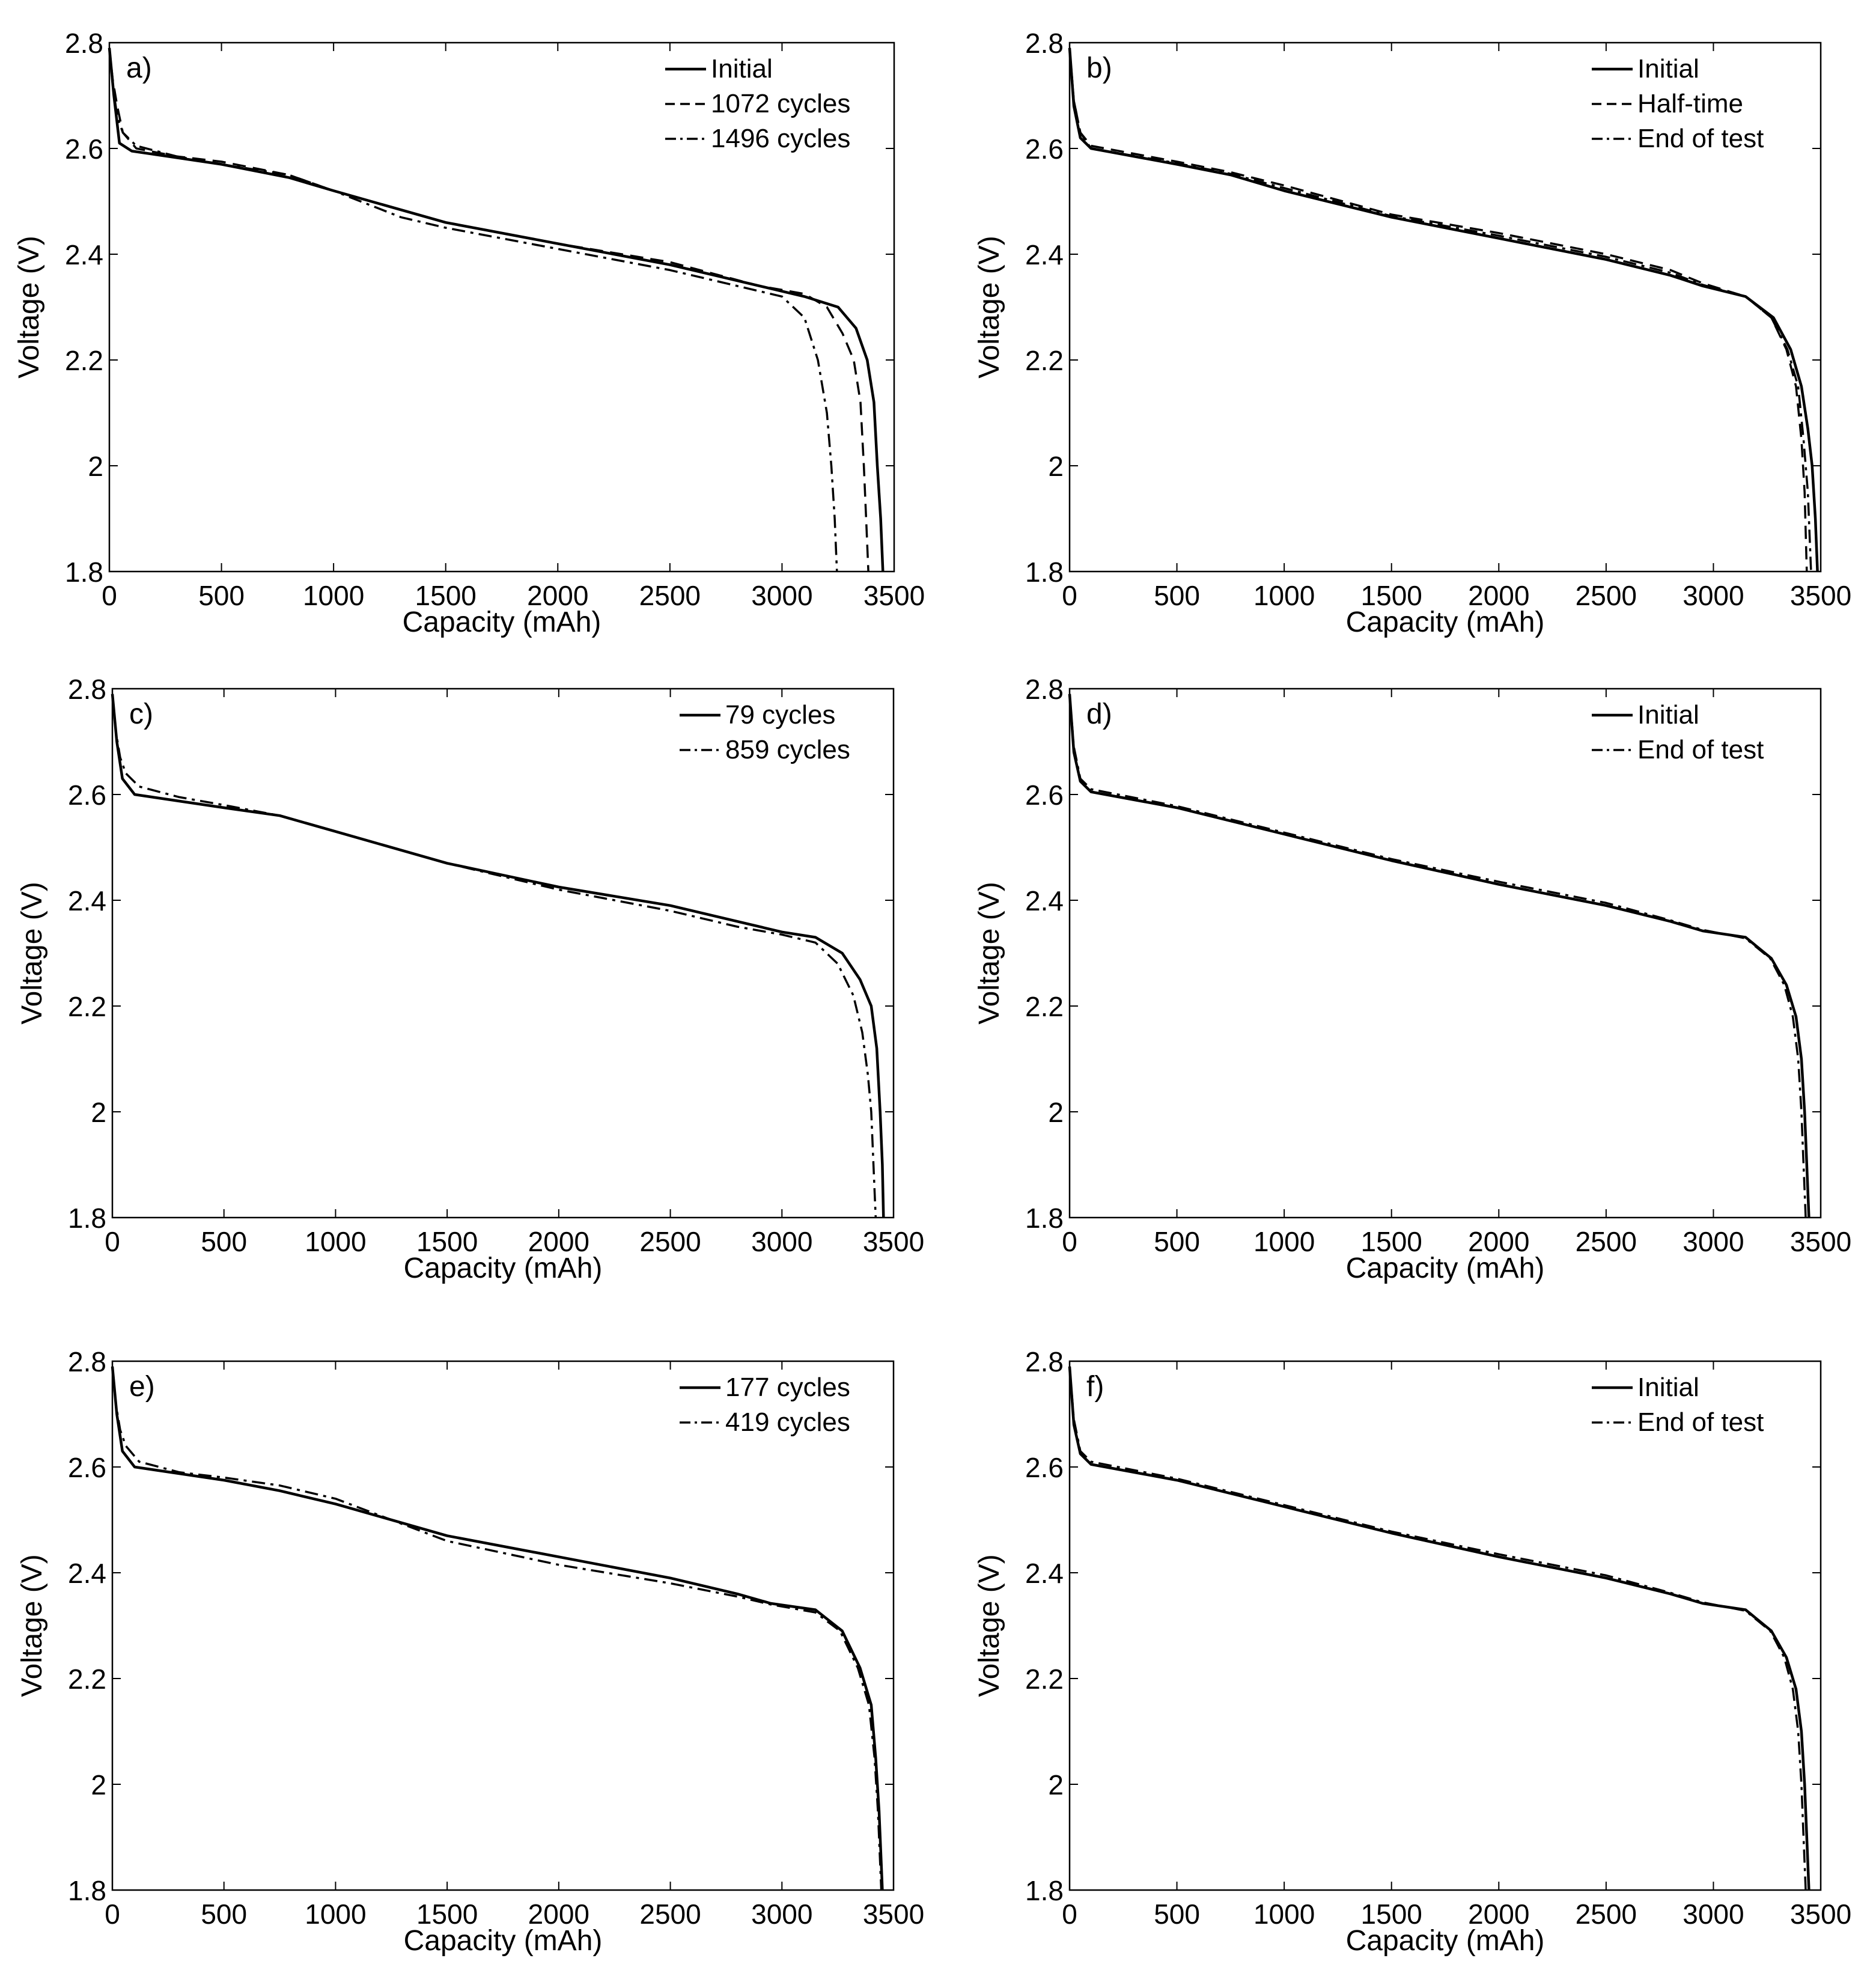  I want to click on panel-a-legend-label: 1496 cycles, so click(780, 138).